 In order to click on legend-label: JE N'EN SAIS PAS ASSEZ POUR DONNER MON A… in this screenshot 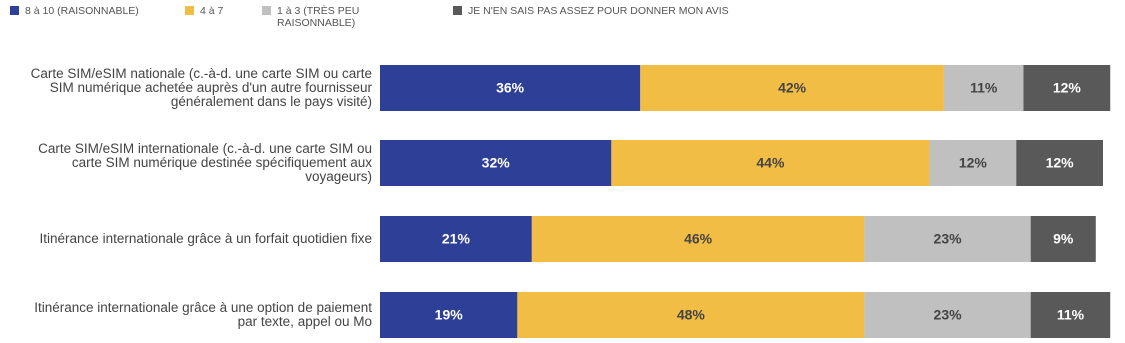, I will do `click(598, 11)`.